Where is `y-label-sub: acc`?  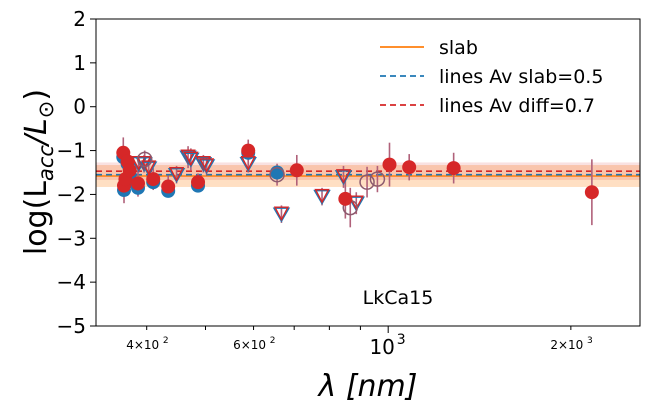 y-label-sub: acc is located at coordinates (46, 163).